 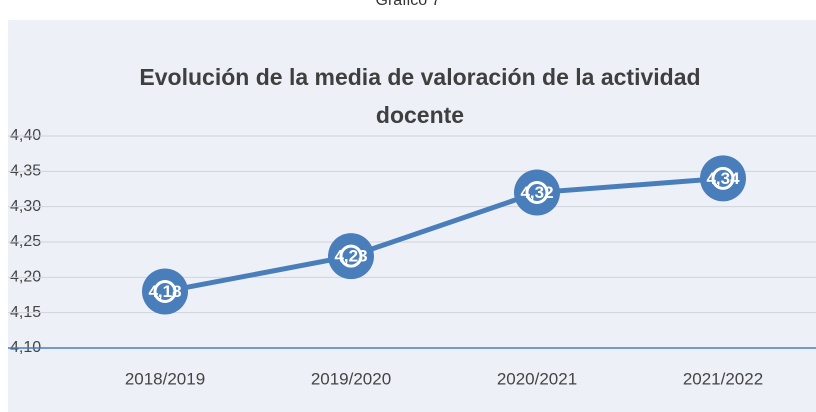 I want to click on value-label: 4,32, so click(x=536, y=192).